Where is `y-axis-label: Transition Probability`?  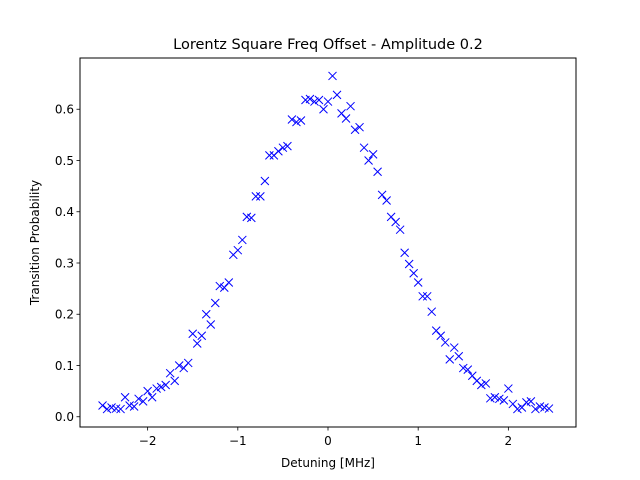
y-axis-label: Transition Probability is located at coordinates (35, 243).